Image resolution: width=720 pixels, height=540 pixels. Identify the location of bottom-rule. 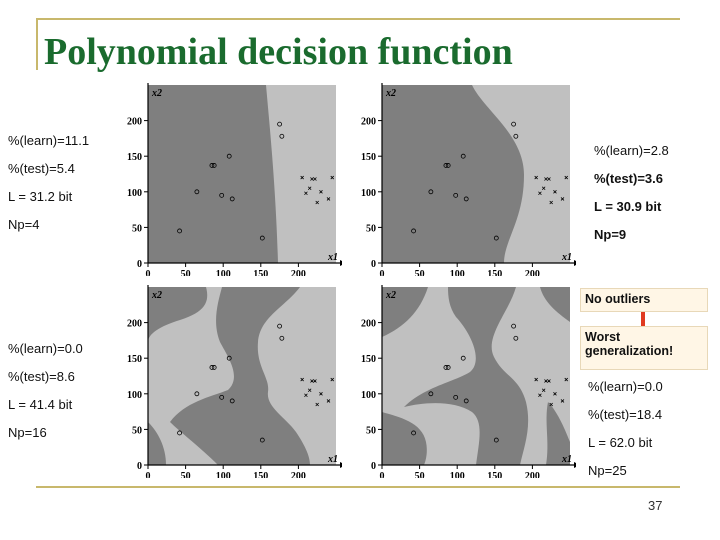
(358, 487).